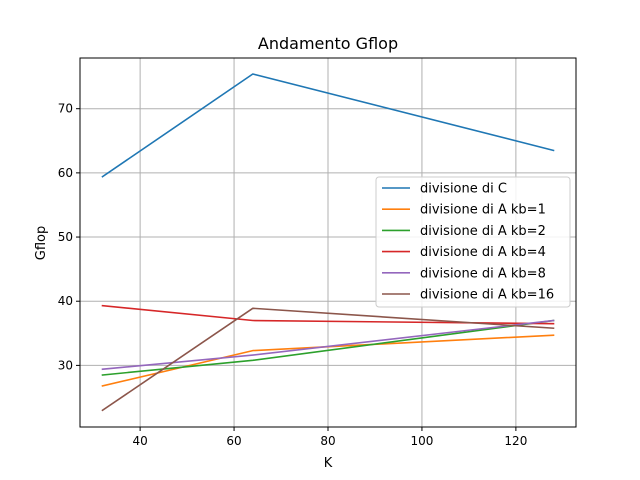 This screenshot has height=480, width=640. What do you see at coordinates (327, 441) in the screenshot?
I see `x-tick-label: 80` at bounding box center [327, 441].